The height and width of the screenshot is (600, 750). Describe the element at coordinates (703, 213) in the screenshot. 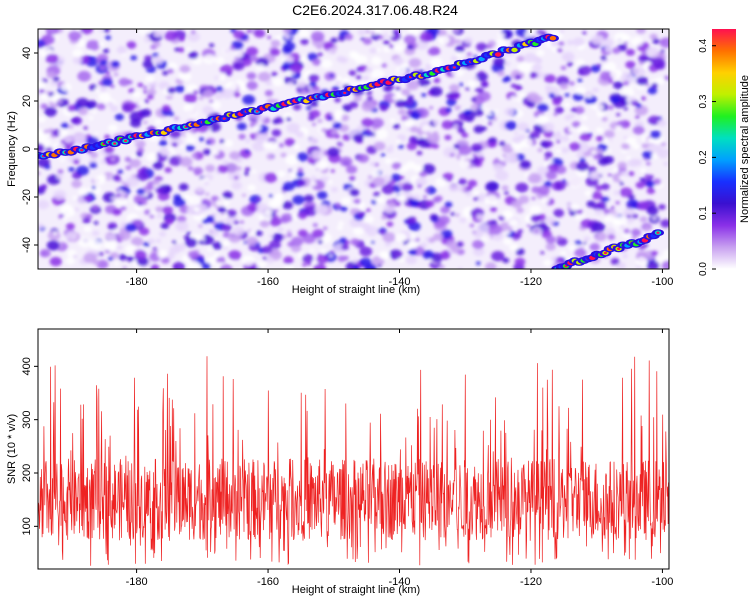

I see `colorbar-tick-label: 0.1` at that location.